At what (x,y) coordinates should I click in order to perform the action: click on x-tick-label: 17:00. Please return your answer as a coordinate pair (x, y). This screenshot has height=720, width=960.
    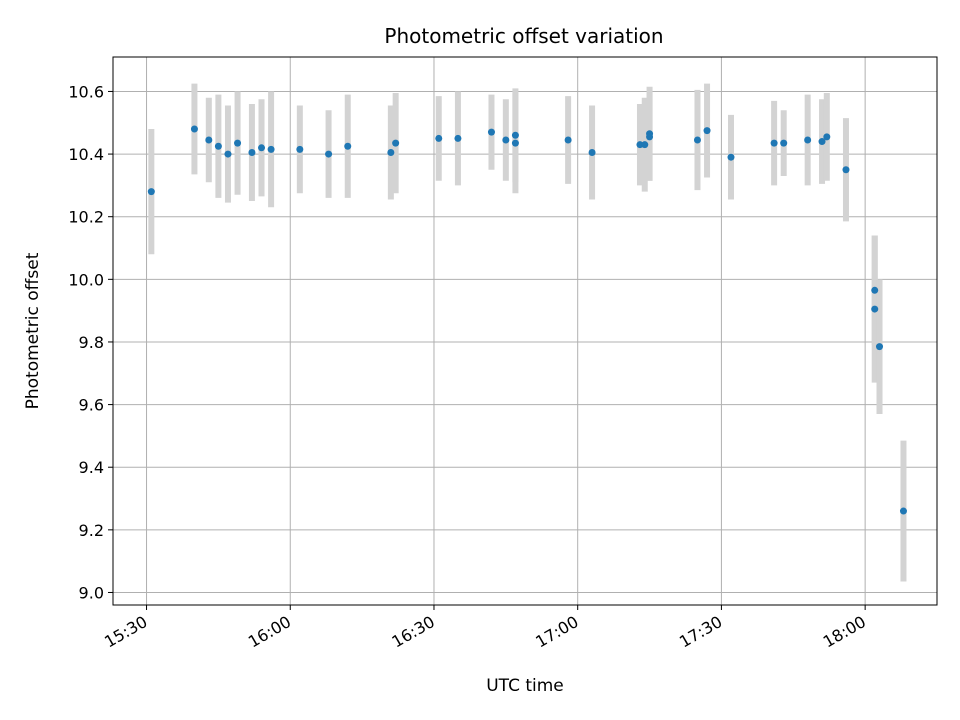
    Looking at the image, I should click on (556, 632).